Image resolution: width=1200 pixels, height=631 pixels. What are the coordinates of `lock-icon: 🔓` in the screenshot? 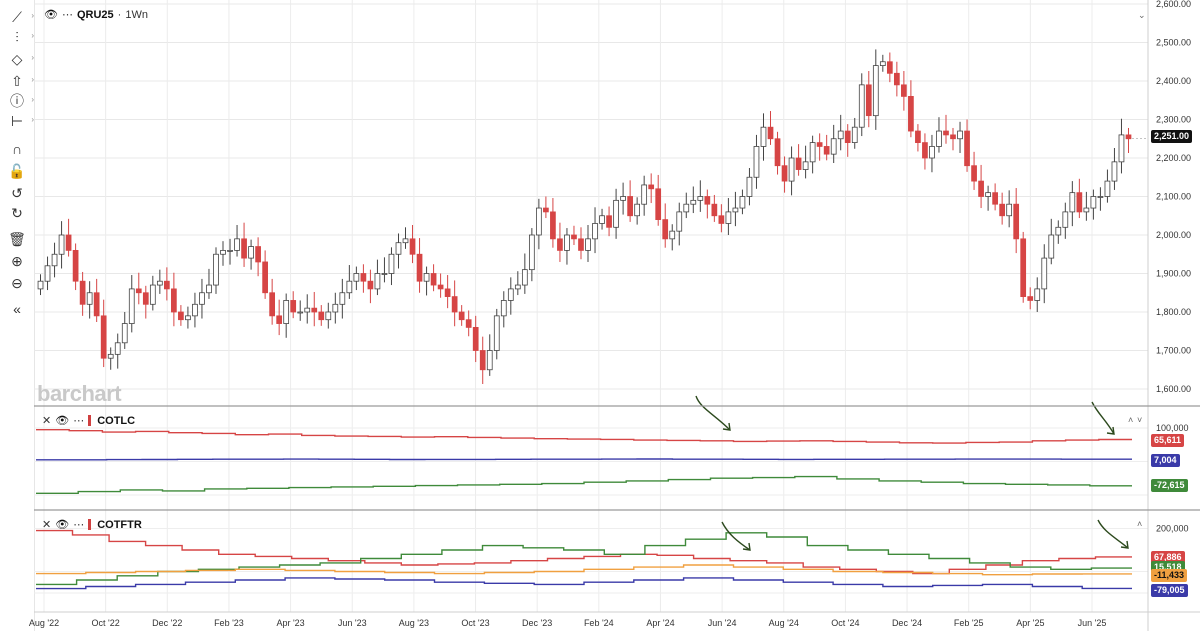 It's located at (17, 170).